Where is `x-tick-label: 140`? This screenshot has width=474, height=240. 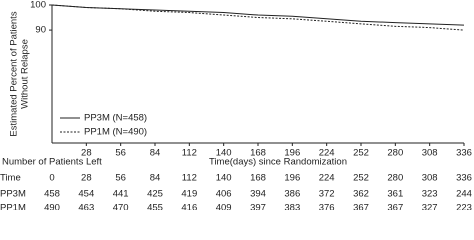 x-tick-label: 140 is located at coordinates (224, 153).